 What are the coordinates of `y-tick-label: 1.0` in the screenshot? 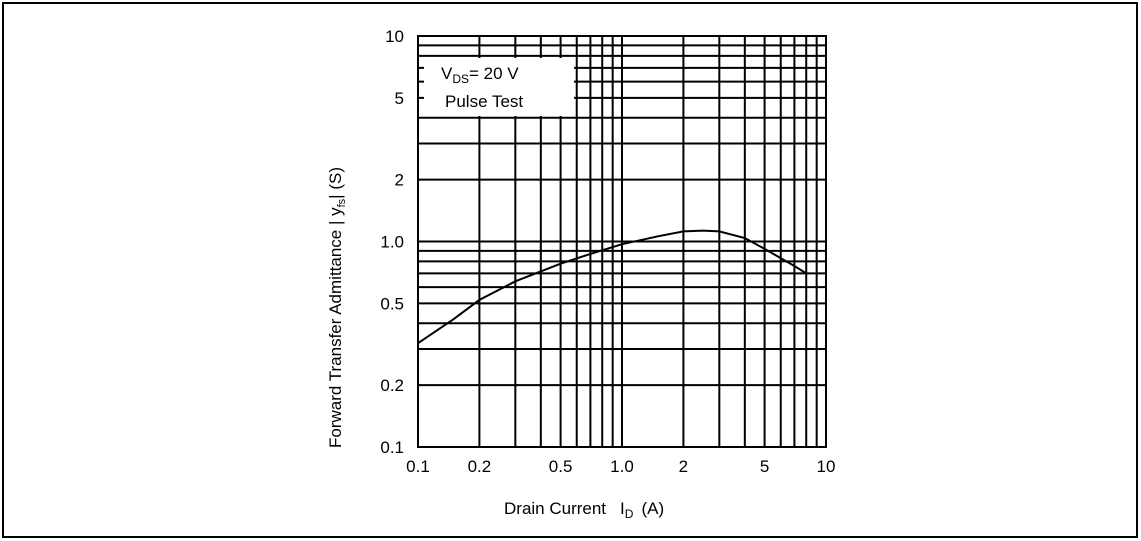 It's located at (392, 242).